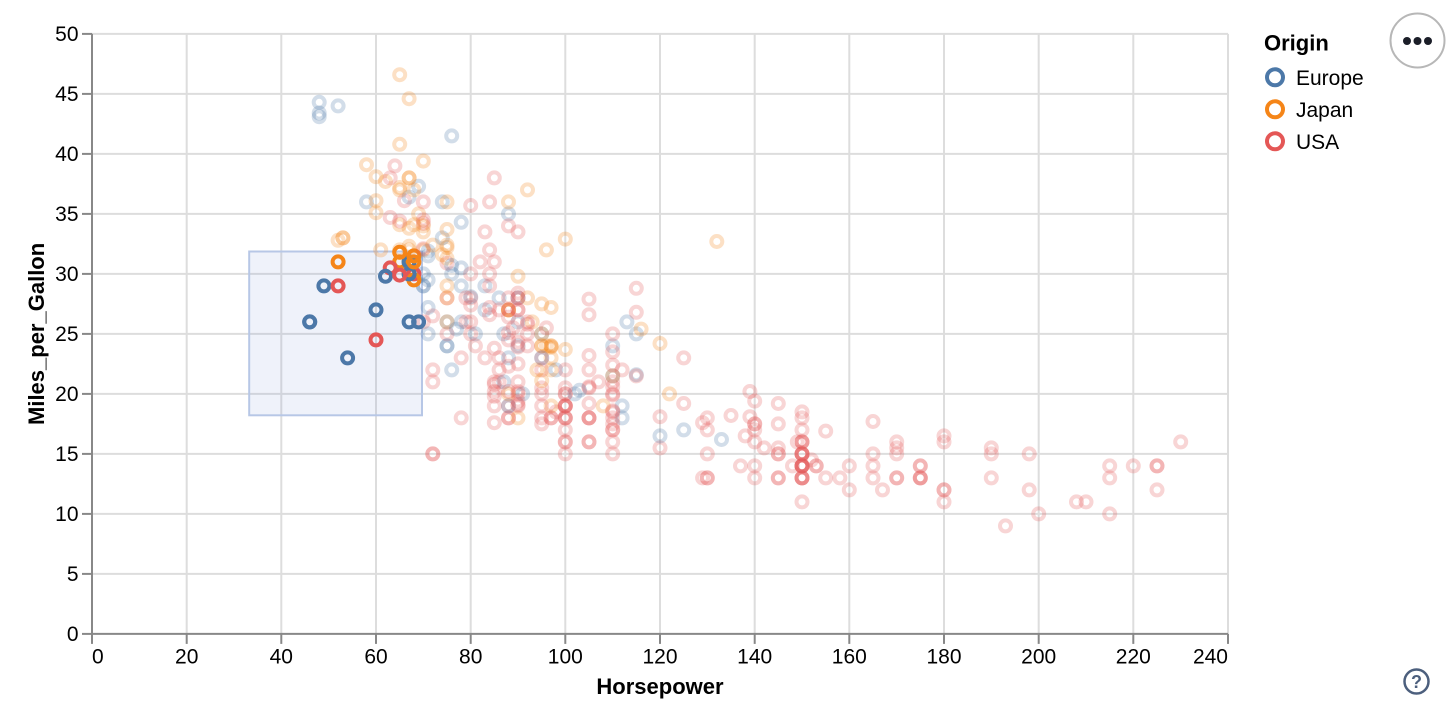 The image size is (1454, 717). What do you see at coordinates (470, 657) in the screenshot?
I see `svg-text: 80` at bounding box center [470, 657].